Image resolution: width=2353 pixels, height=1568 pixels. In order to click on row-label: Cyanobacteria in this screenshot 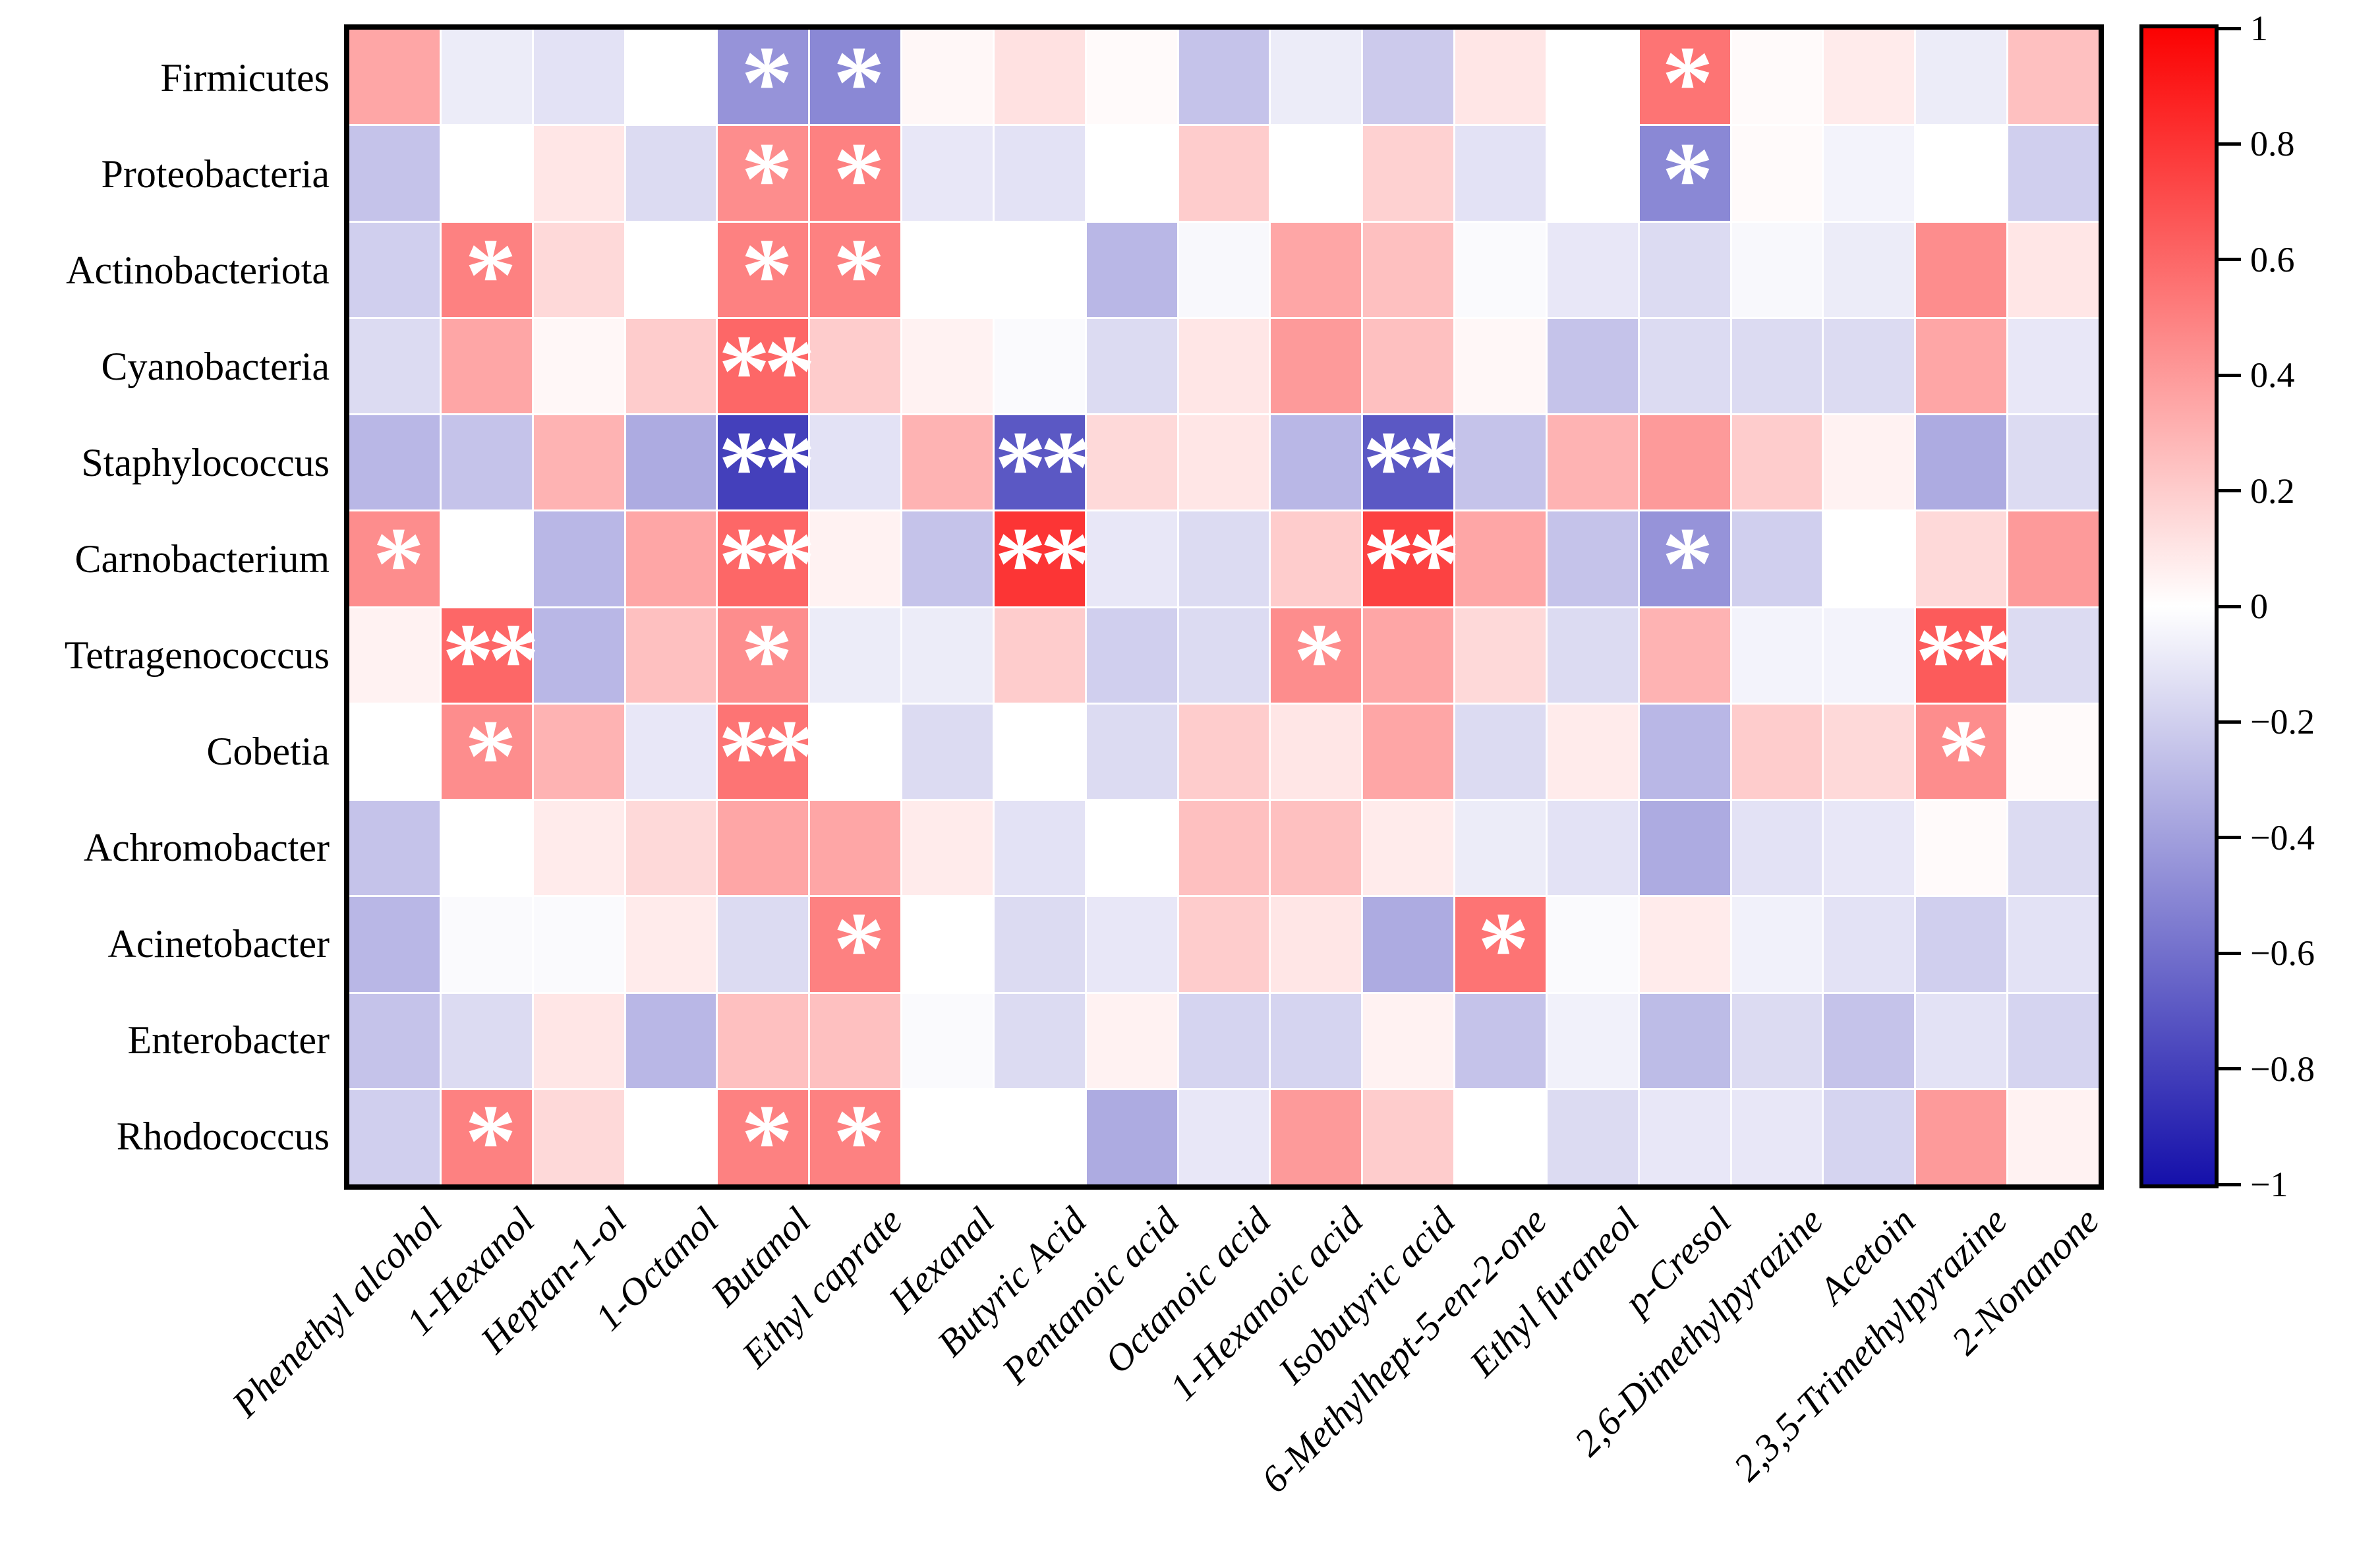, I will do `click(215, 366)`.